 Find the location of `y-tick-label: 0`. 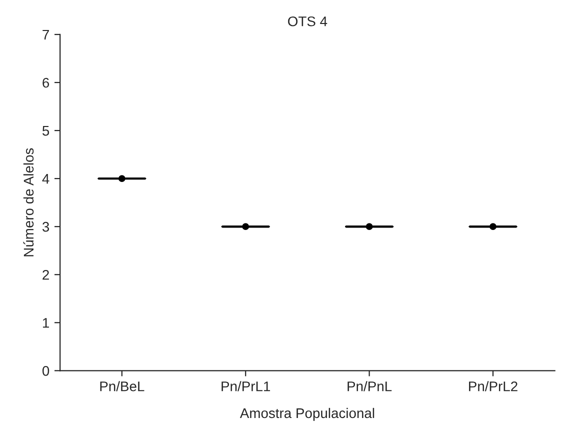

y-tick-label: 0 is located at coordinates (46, 371).